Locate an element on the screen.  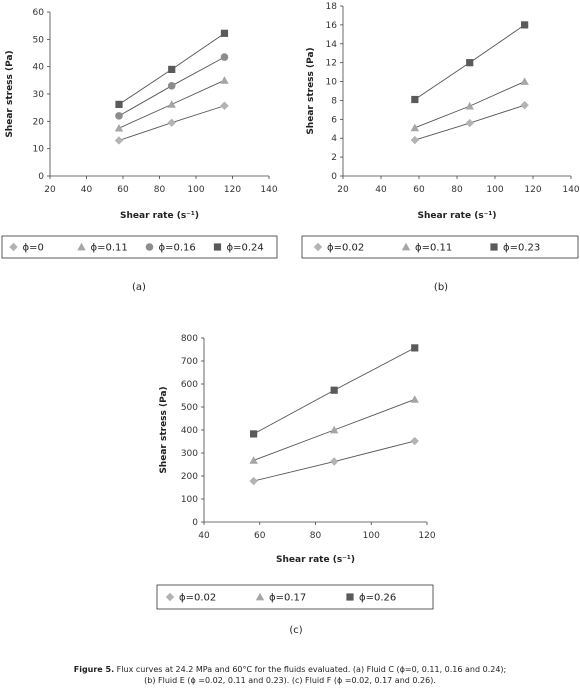
y-tick-label: 200 is located at coordinates (189, 477).